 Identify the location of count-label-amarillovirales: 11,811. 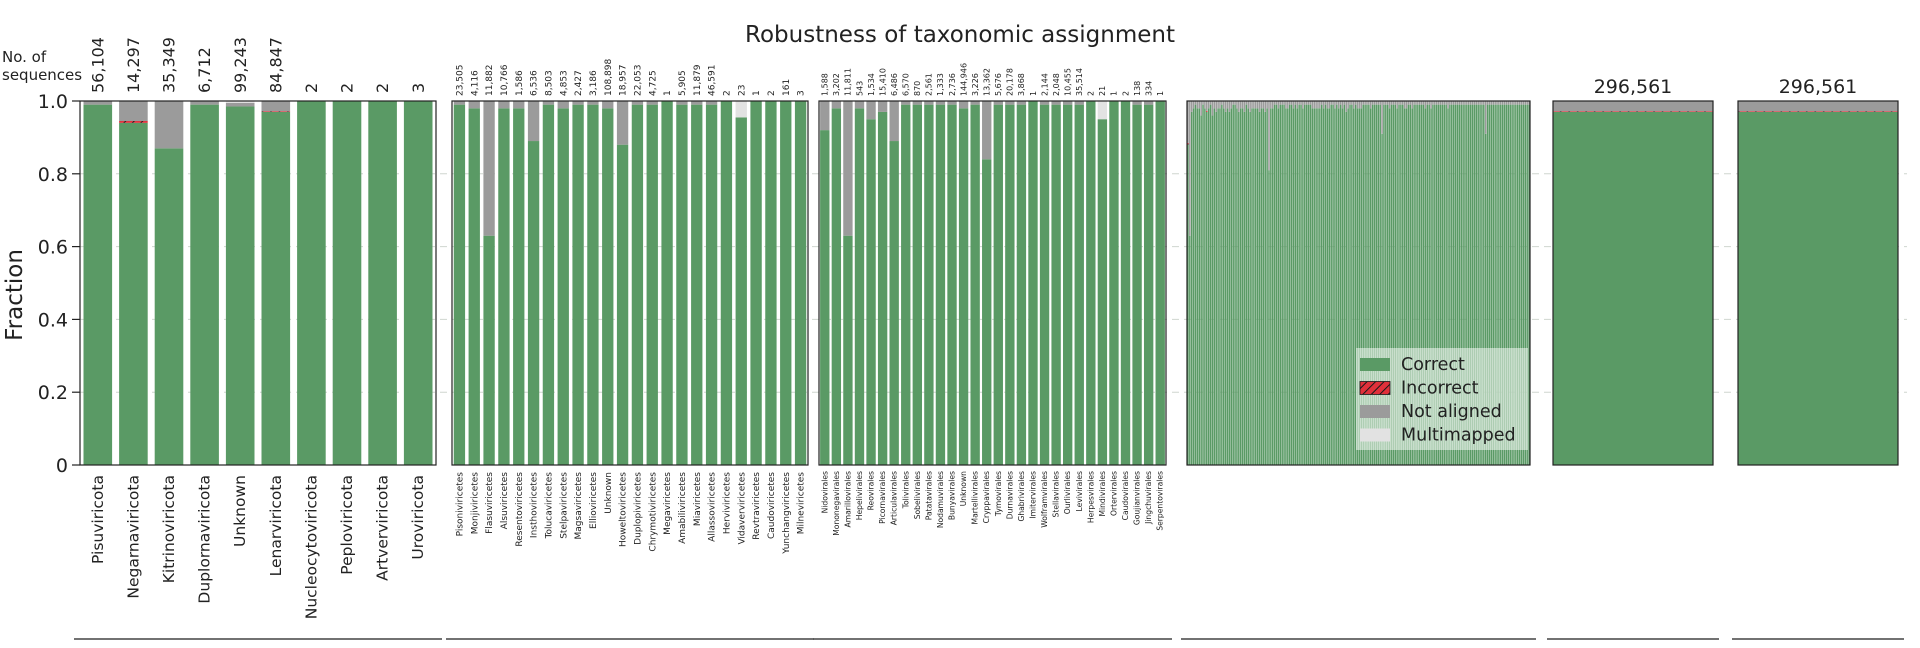
(848, 82).